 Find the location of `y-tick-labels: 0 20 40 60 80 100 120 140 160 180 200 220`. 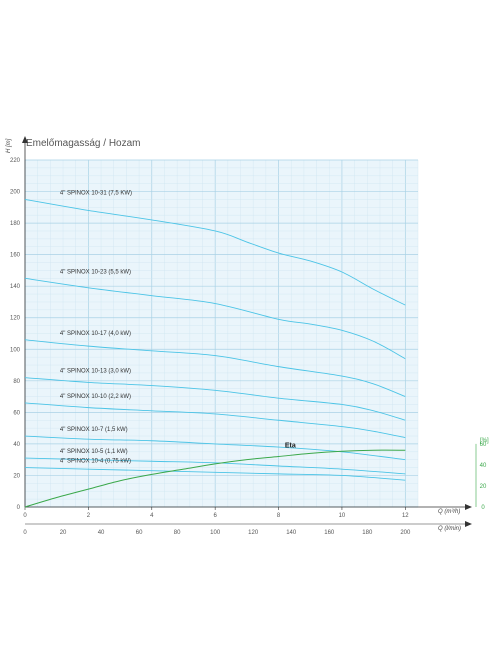

y-tick-labels: 0 20 40 60 80 100 120 140 160 180 200 220 is located at coordinates (15, 334).